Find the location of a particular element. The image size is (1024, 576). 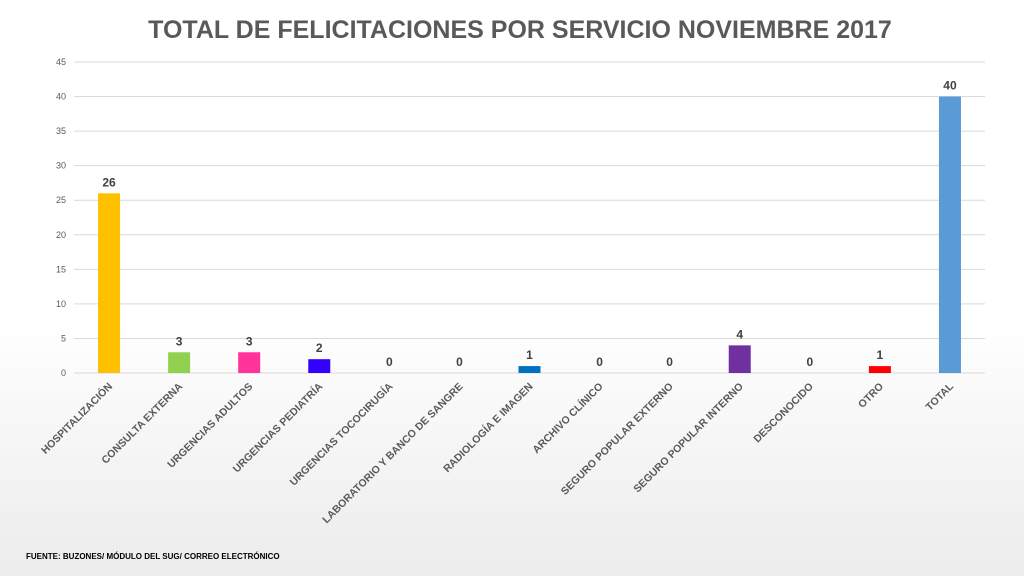

x-tick-label: SEGURO POPULAR INTERNO is located at coordinates (688, 438).